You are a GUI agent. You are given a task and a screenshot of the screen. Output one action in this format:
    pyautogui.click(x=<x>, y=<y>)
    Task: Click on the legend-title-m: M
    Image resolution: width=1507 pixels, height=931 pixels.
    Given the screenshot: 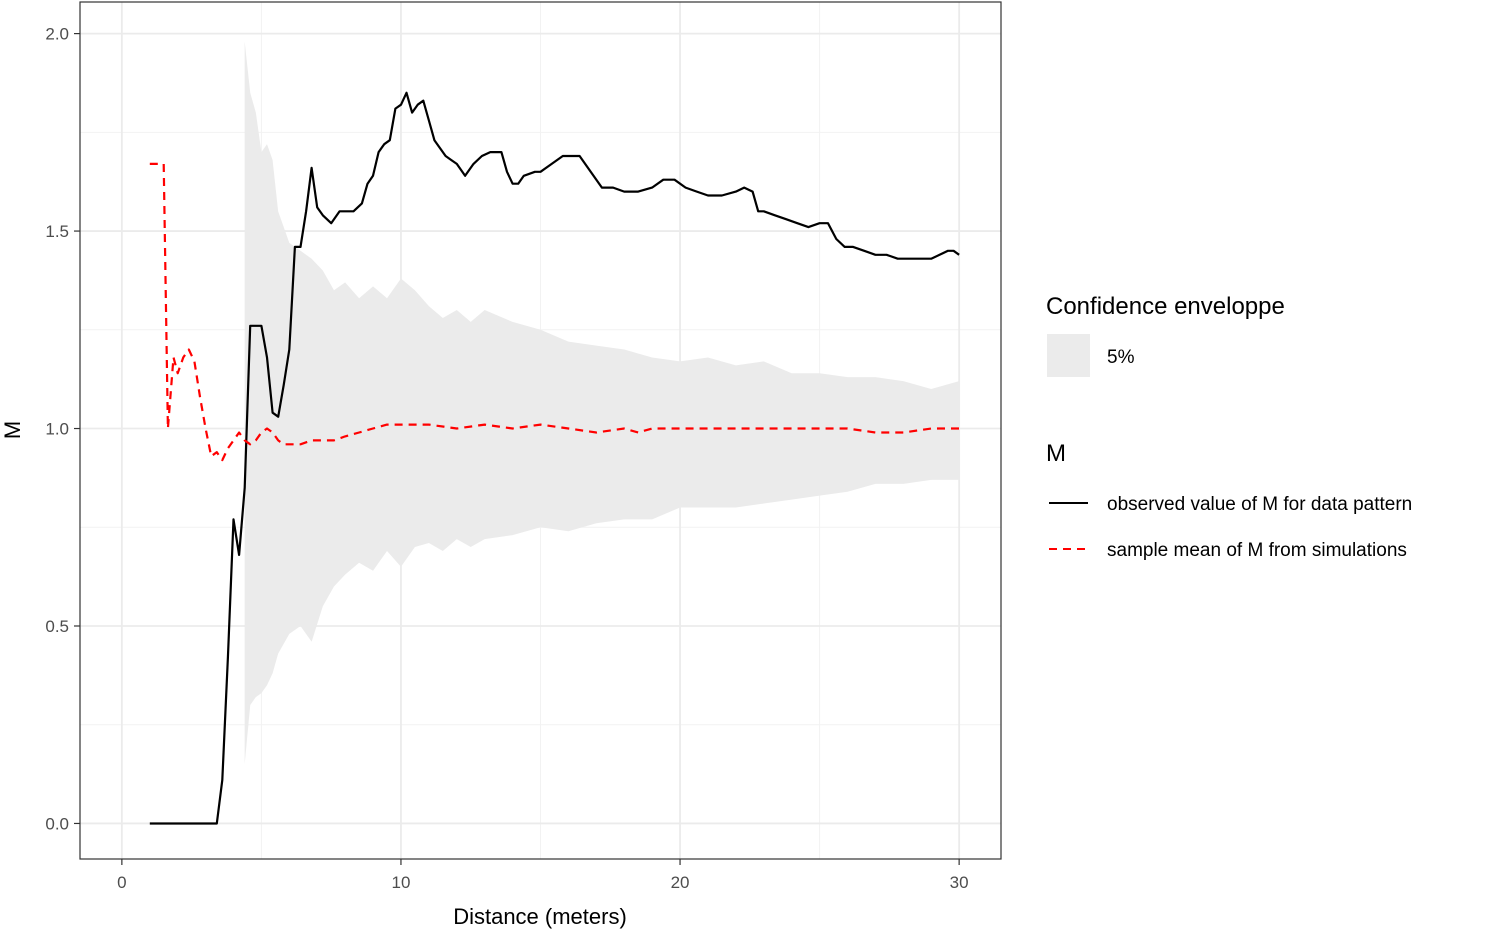 What is the action you would take?
    pyautogui.click(x=1056, y=453)
    